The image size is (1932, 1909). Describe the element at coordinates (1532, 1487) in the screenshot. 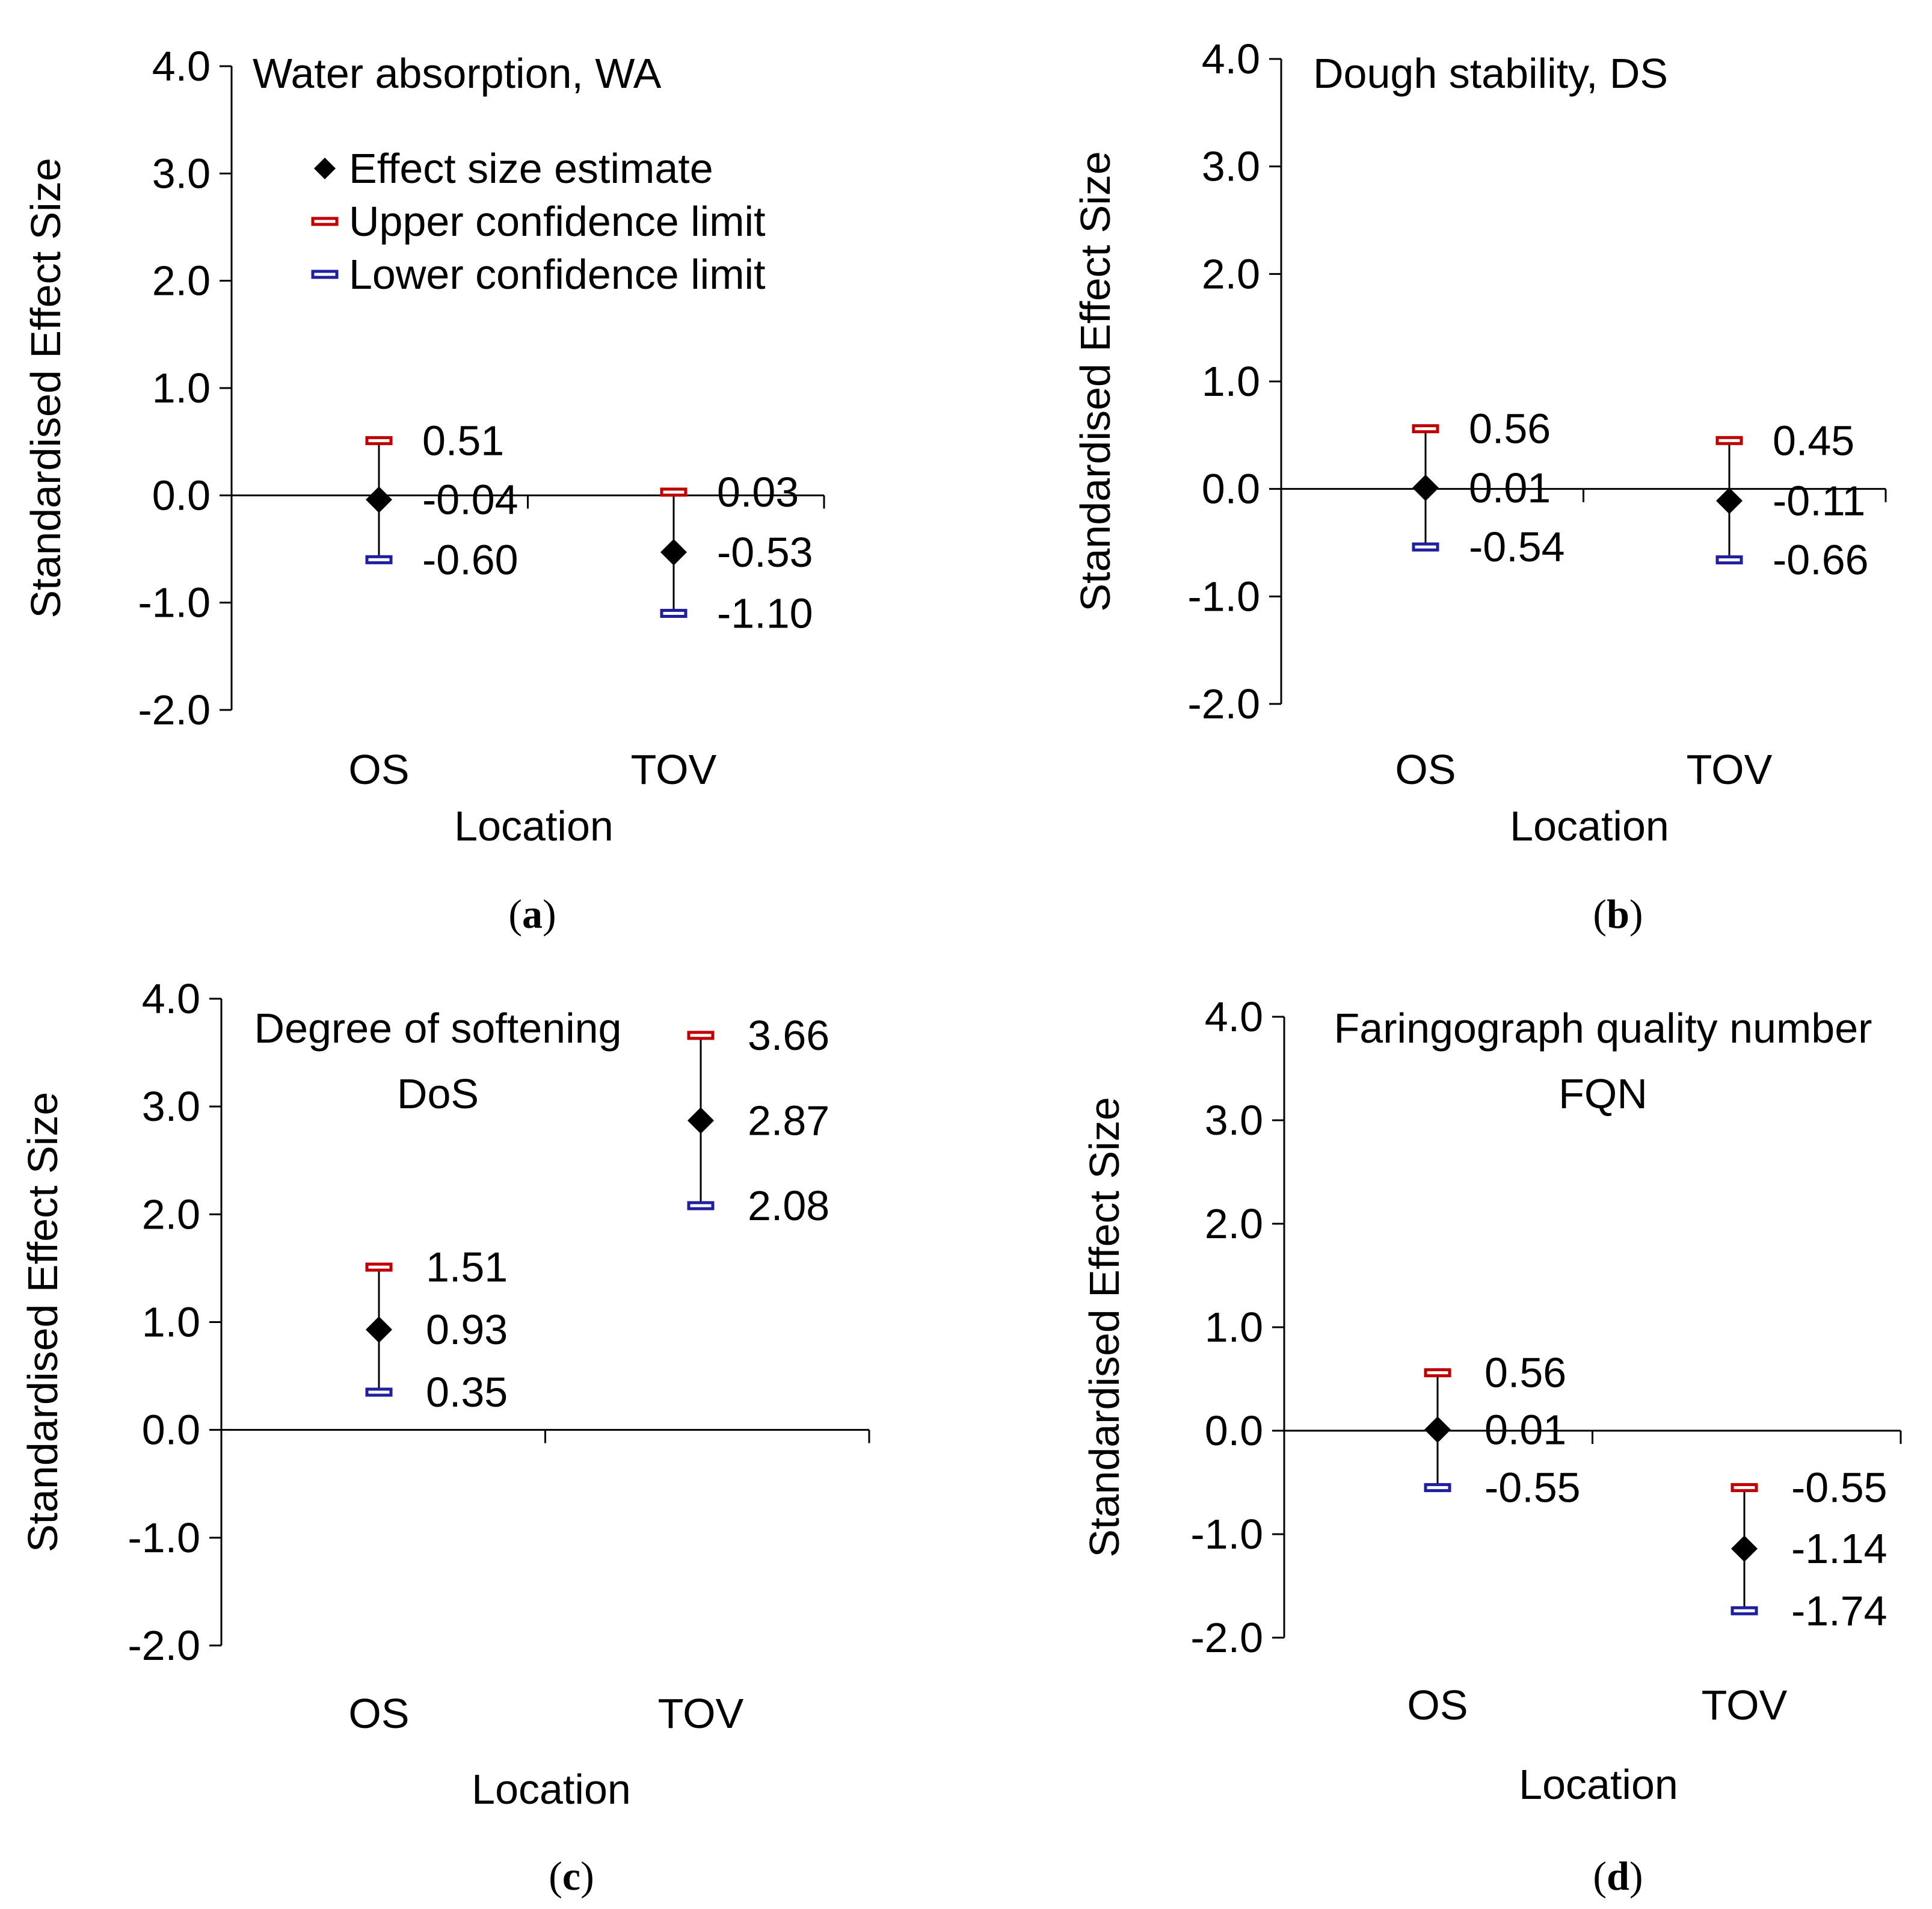

I see `lower-value-label: -0.55` at that location.